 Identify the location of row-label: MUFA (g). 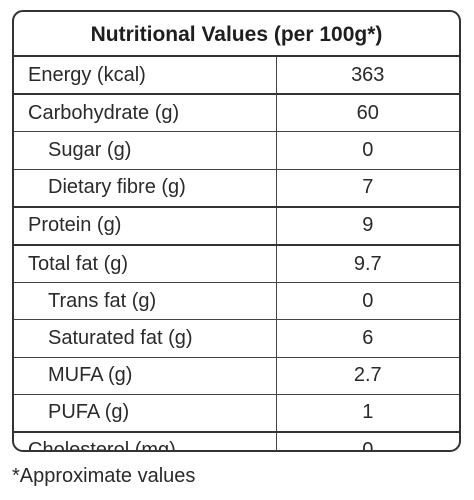
(145, 376).